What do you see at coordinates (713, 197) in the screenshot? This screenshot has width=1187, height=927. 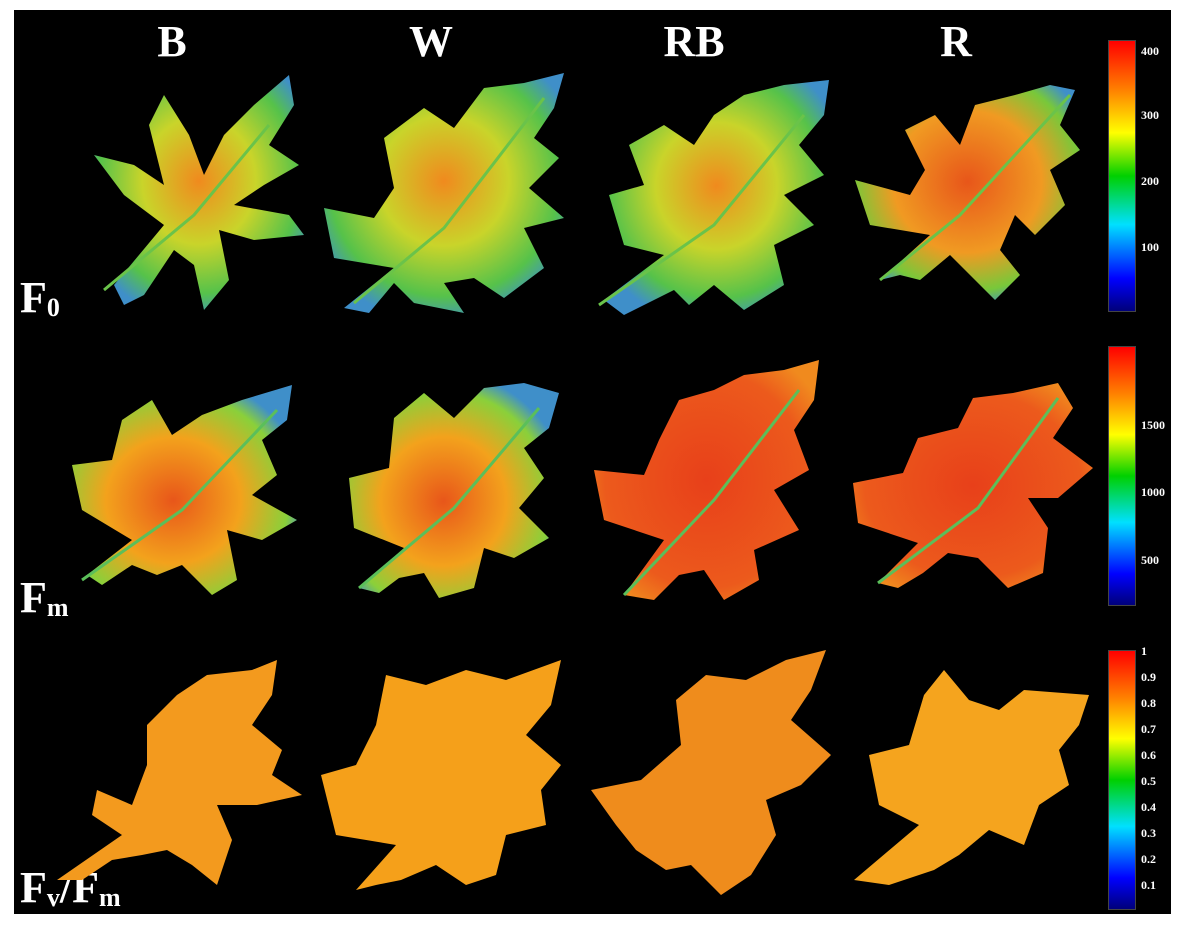 I see `leaf-image-f0-rb` at bounding box center [713, 197].